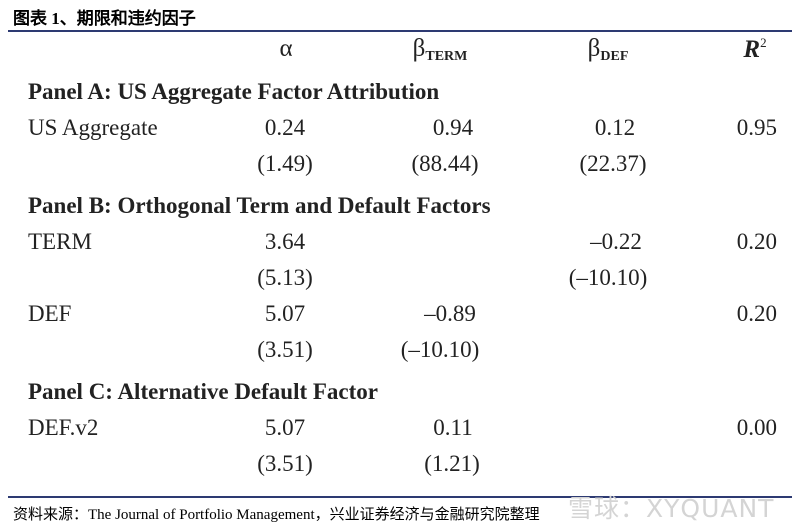  What do you see at coordinates (445, 163) in the screenshot?
I see `cell-t-term: (88.44)` at bounding box center [445, 163].